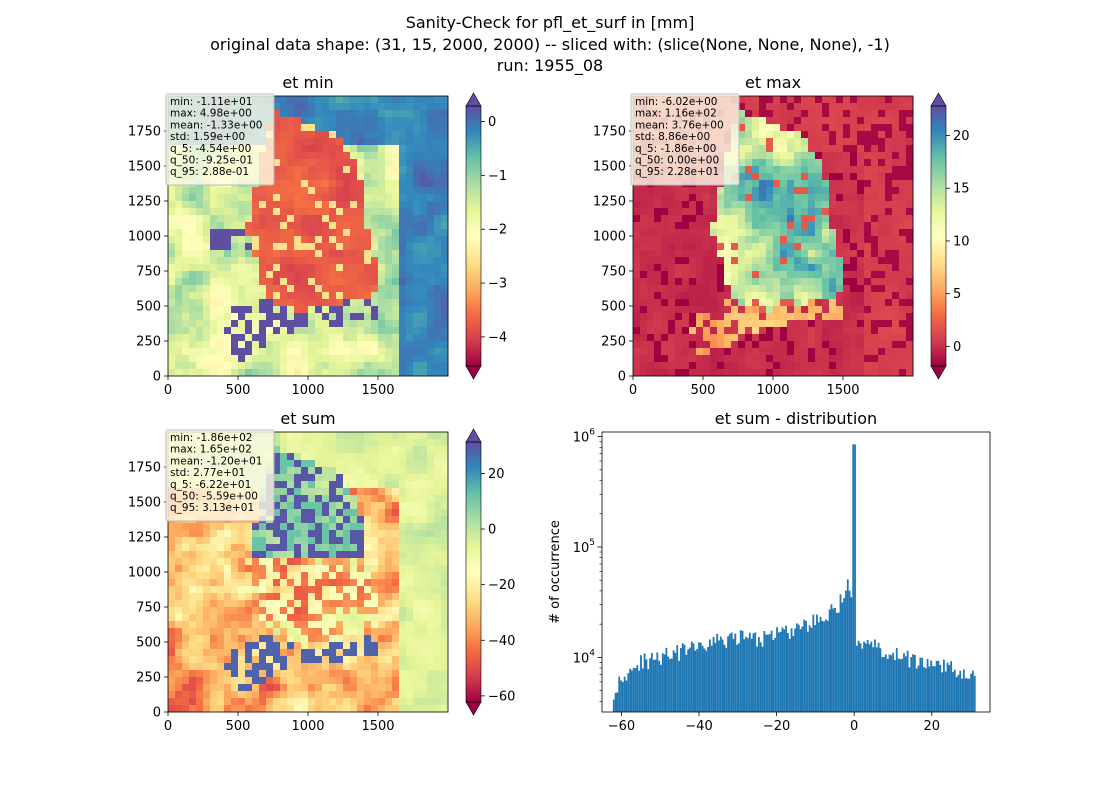  I want to click on x-tick-label: 1000, so click(772, 390).